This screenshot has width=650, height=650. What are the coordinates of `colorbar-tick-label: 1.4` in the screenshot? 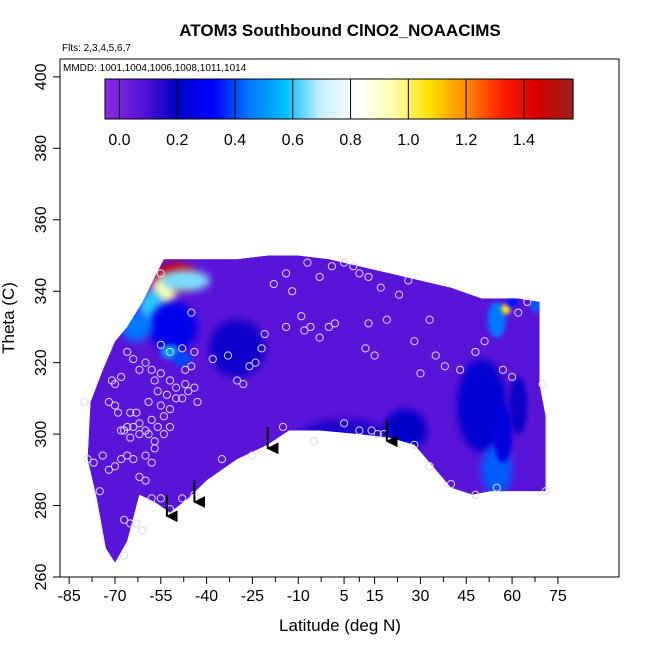 It's located at (524, 140).